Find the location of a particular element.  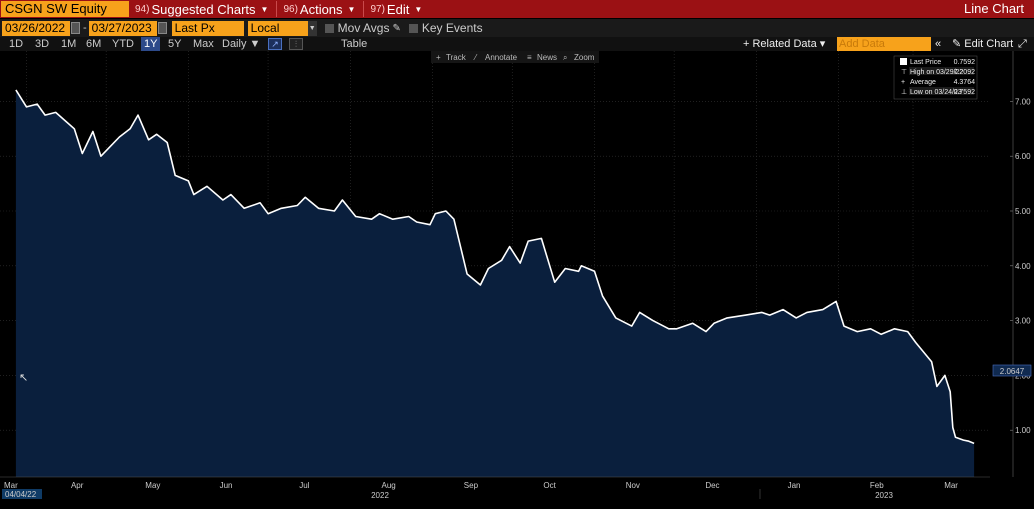

pencil-icon: ✎ is located at coordinates (396, 28).